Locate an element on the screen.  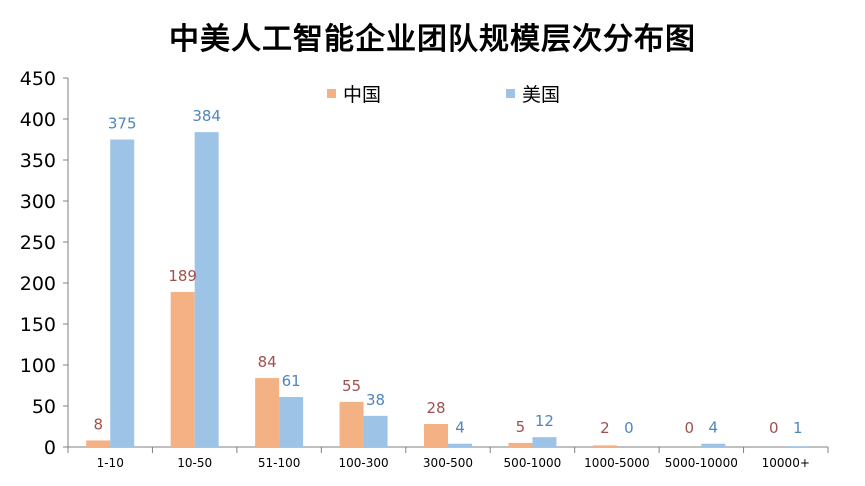
y-axis: 0 50 100 150 200 250 300 350 400 450 is located at coordinates (44, 263).